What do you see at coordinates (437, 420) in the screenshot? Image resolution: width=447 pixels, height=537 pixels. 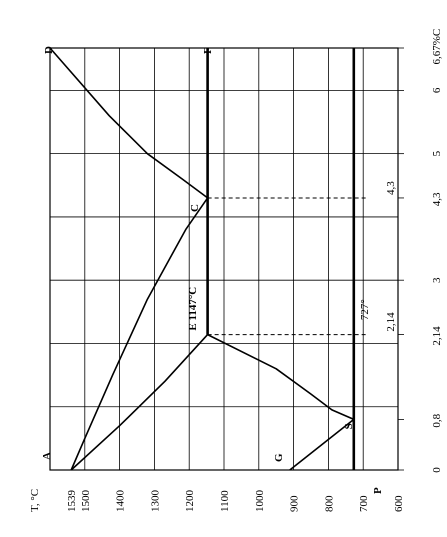 I see `carbon-tick-label: 0,8` at bounding box center [437, 420].